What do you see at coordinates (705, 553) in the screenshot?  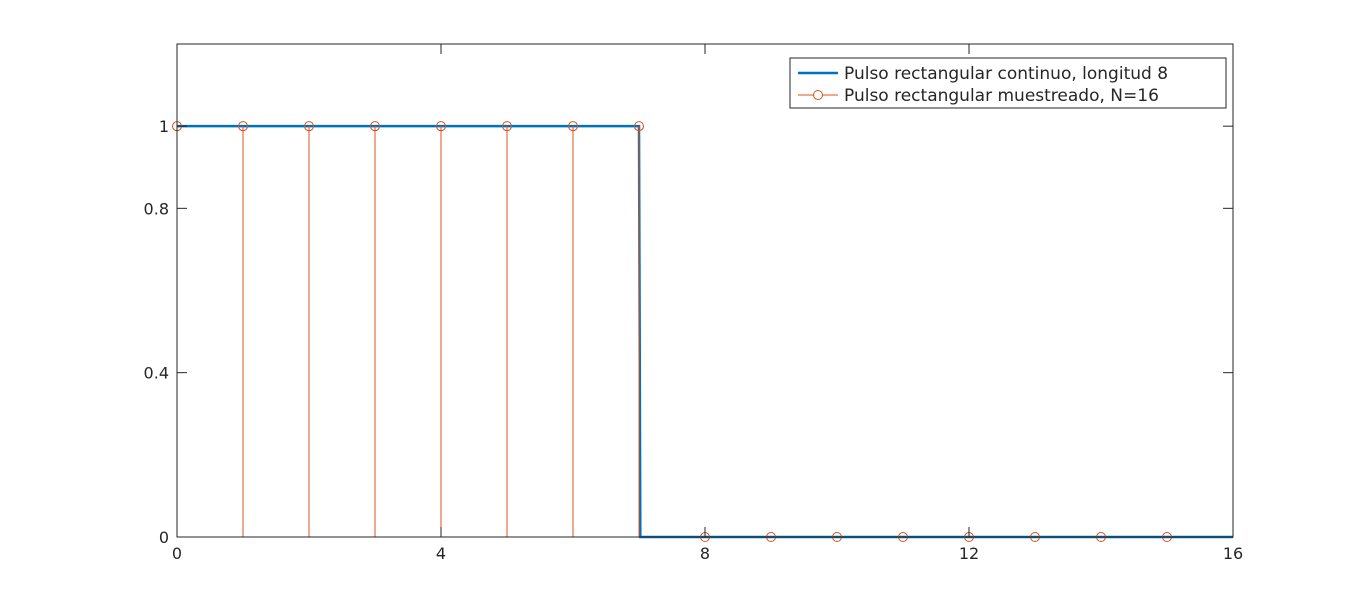 I see `x-tick-label: 8` at bounding box center [705, 553].